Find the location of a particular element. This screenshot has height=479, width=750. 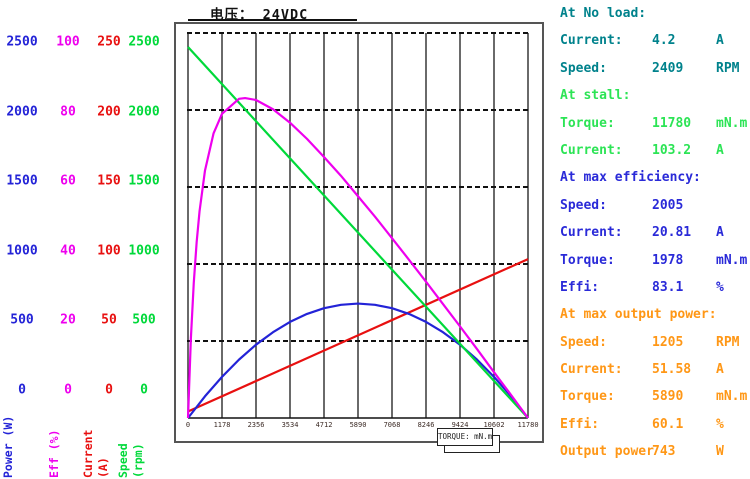

stats-row: Speed: 2409 RPM is located at coordinates (647, 68).